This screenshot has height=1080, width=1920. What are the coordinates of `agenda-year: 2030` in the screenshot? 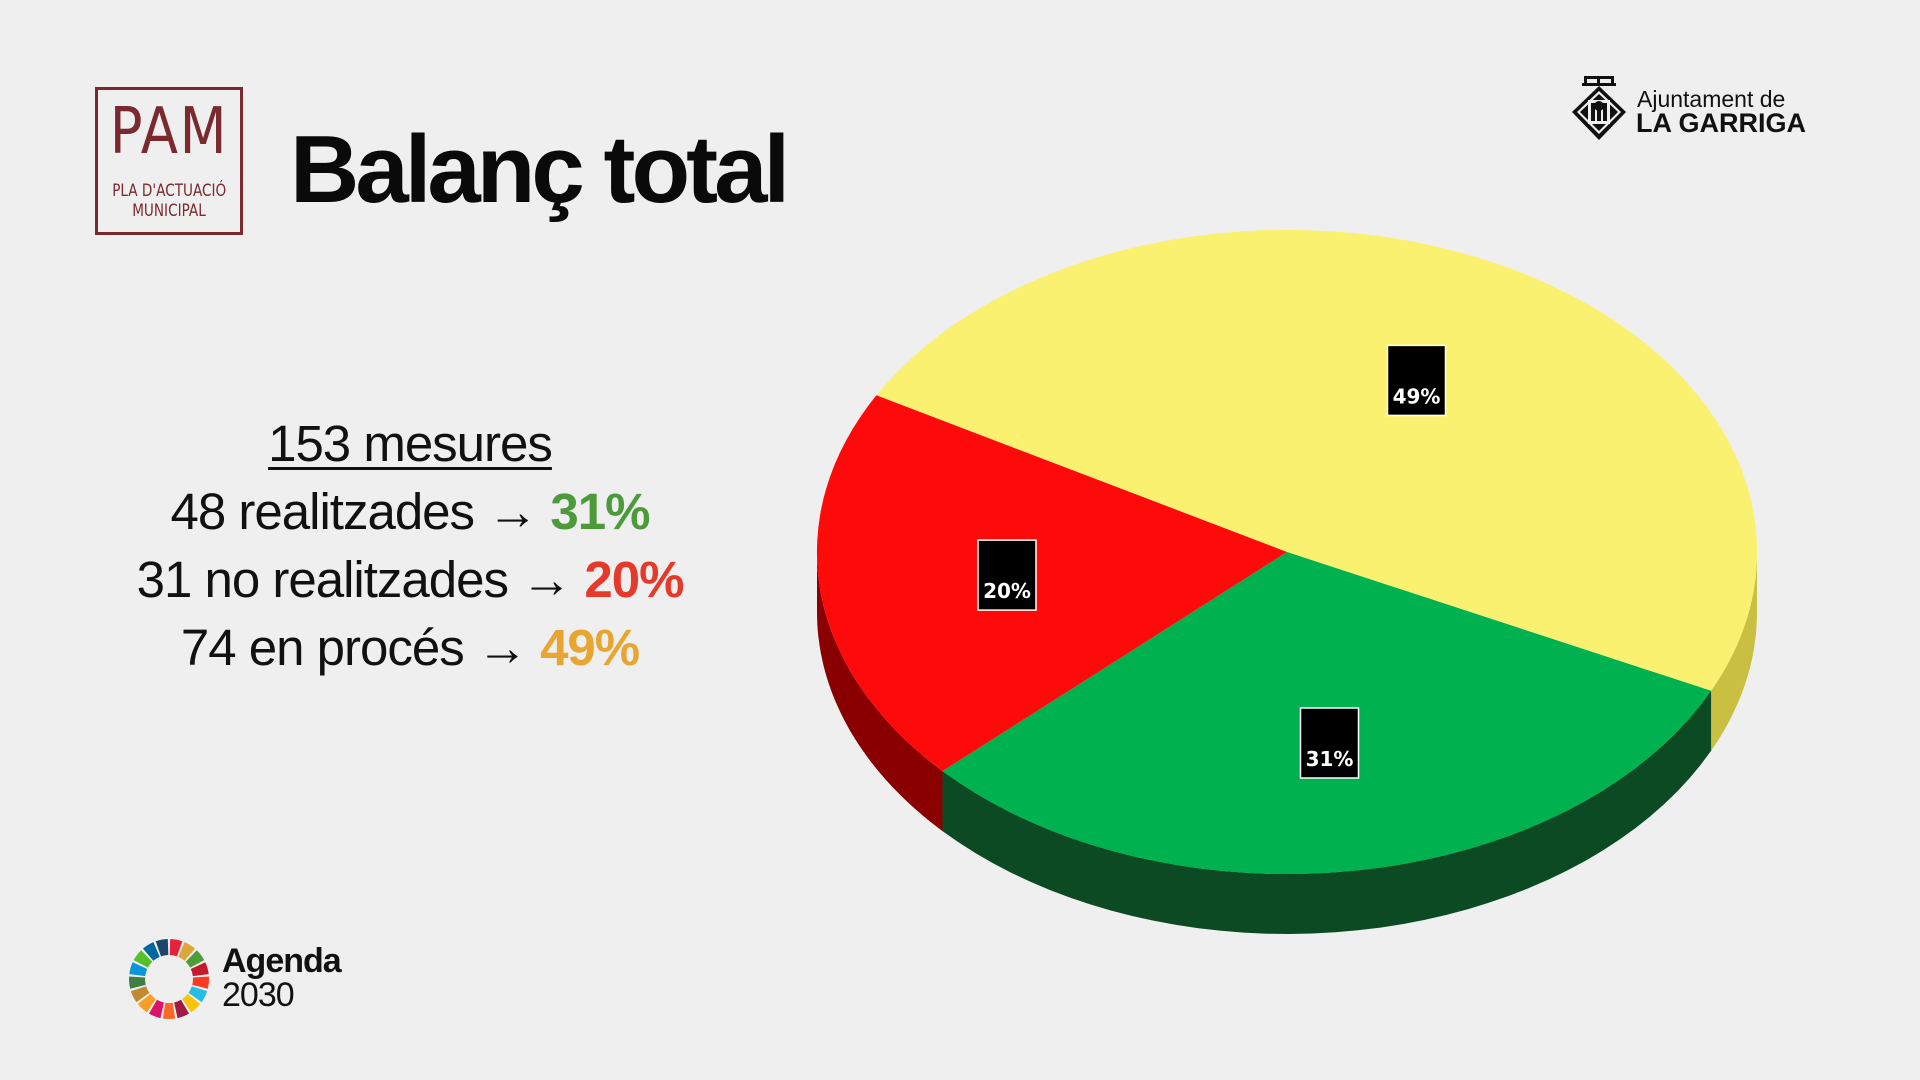 It's located at (258, 995).